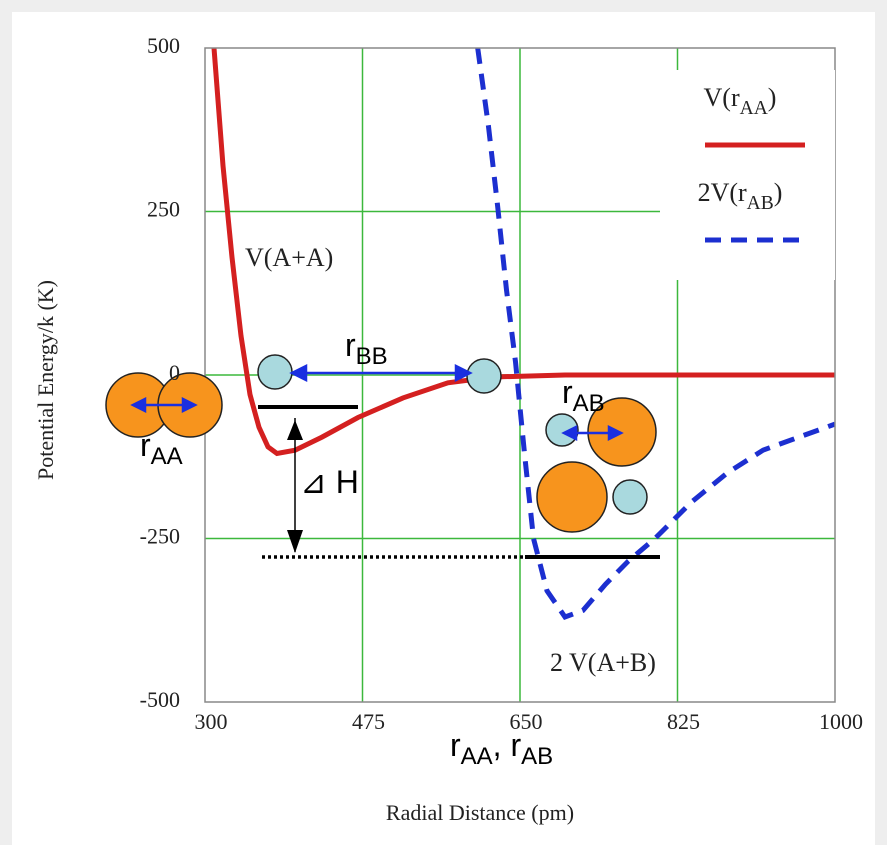 The width and height of the screenshot is (887, 845). I want to click on axis-annotation: rAA, rAB, so click(501, 748).